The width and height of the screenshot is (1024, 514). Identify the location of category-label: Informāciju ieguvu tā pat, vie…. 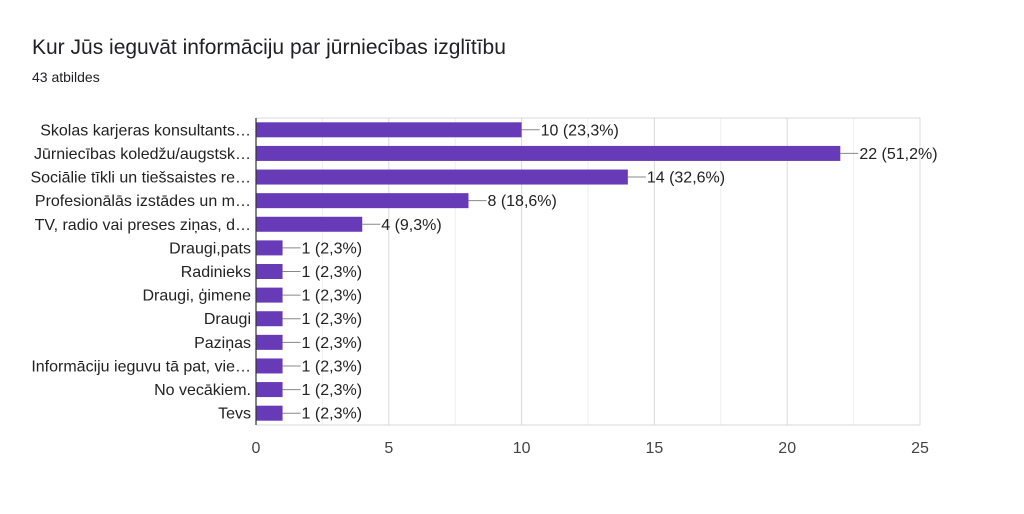
(141, 366).